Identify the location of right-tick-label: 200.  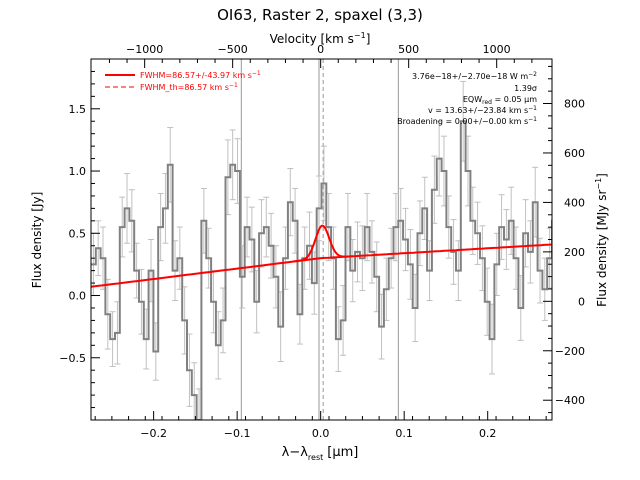
(574, 252).